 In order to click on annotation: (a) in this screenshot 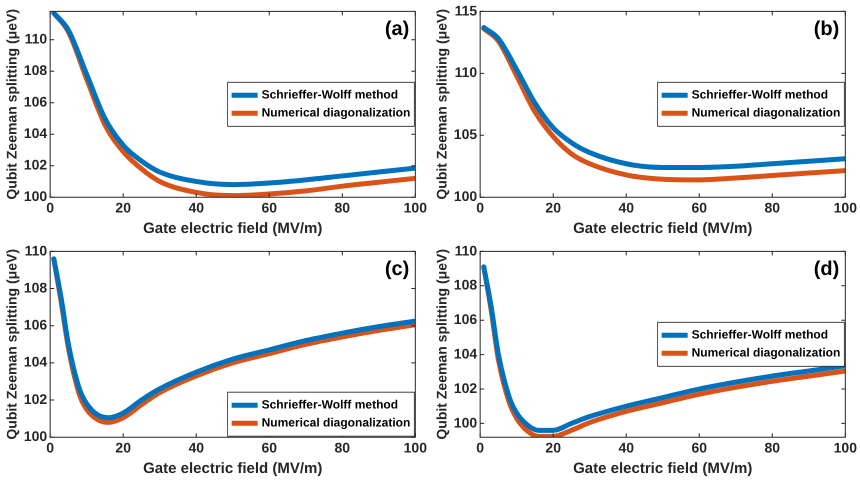, I will do `click(397, 29)`.